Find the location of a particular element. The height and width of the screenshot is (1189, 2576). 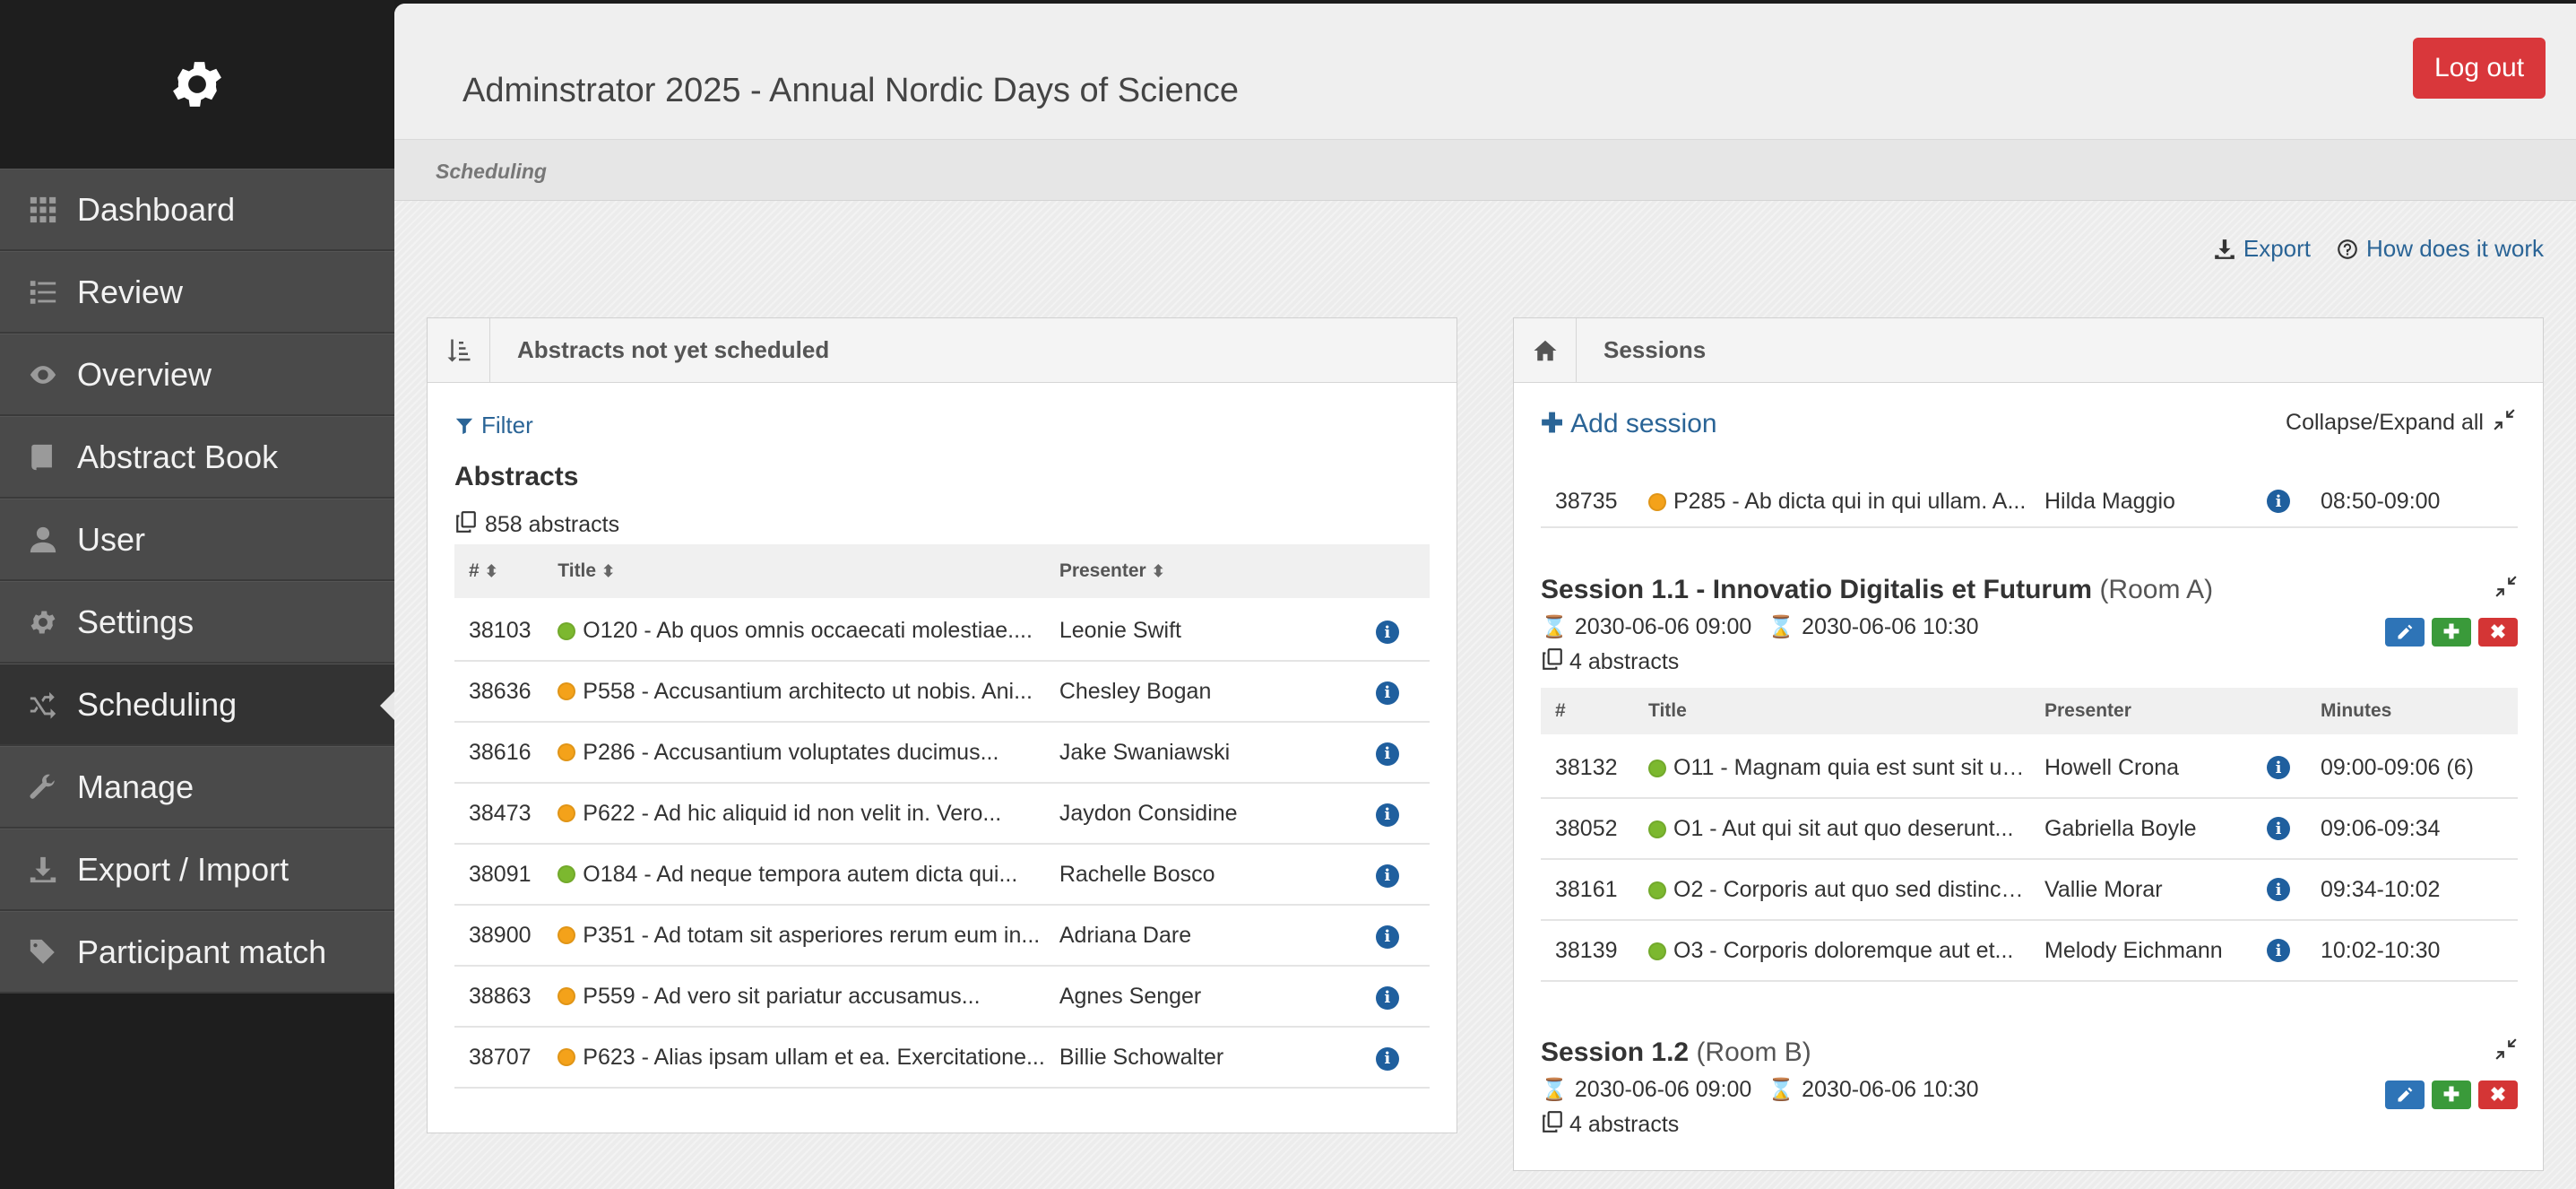

sidebar-item-user: User is located at coordinates (197, 540).